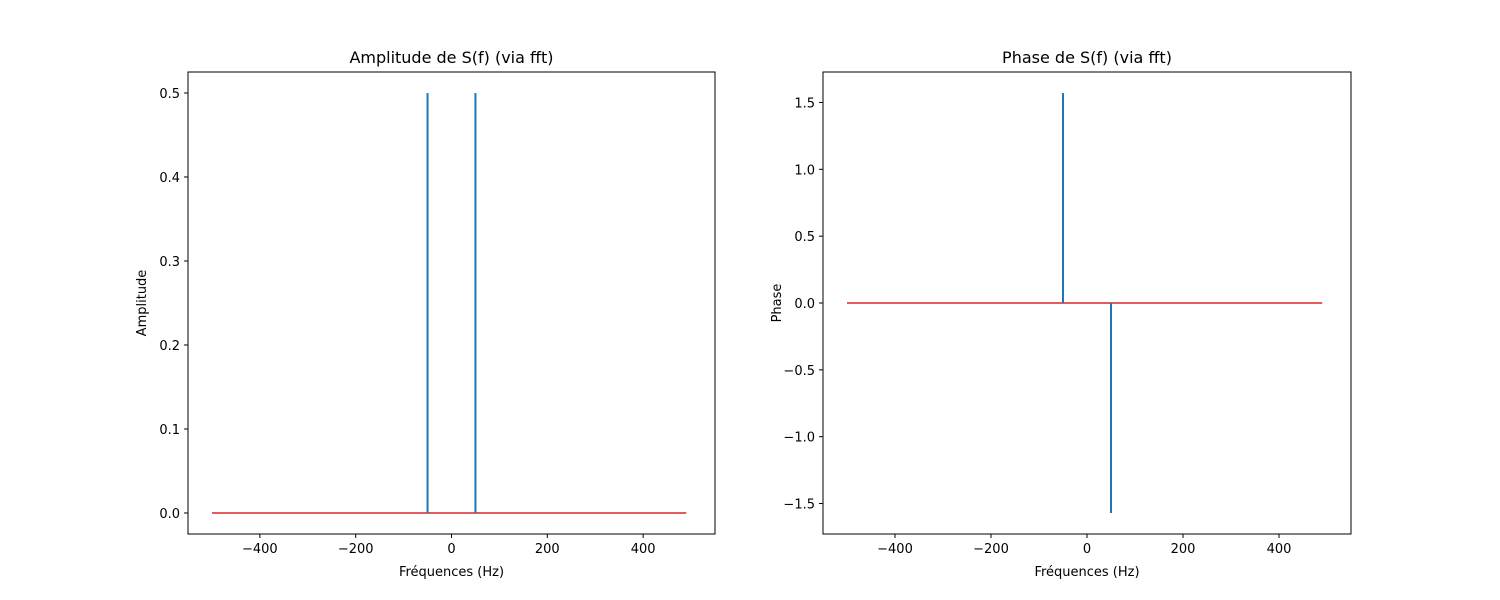 This screenshot has height=600, width=1500. Describe the element at coordinates (799, 438) in the screenshot. I see `y-tick-label: −1.0` at that location.